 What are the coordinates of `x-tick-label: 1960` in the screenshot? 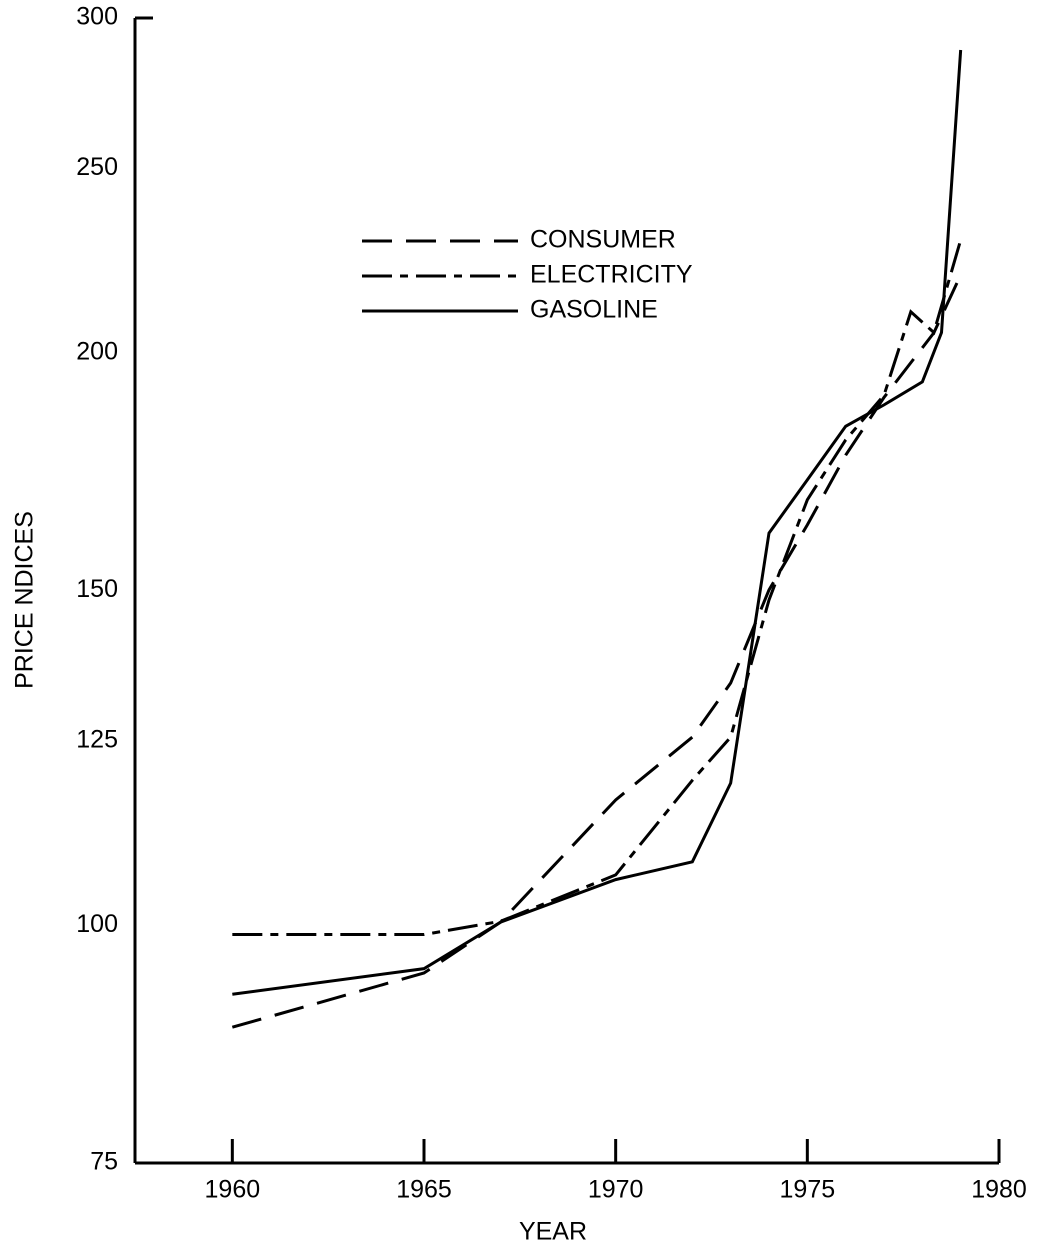 It's located at (233, 1190).